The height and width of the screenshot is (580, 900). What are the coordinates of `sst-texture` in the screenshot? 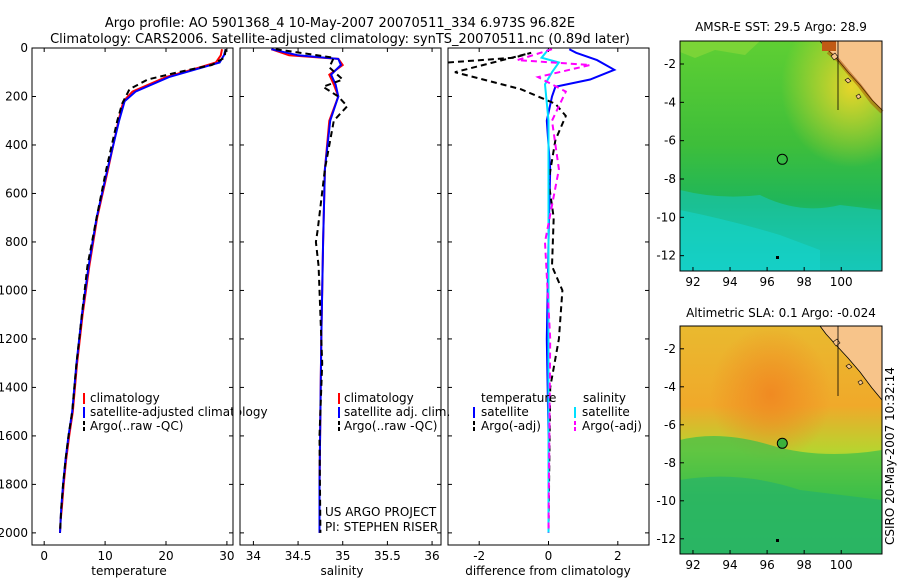 It's located at (720, 49).